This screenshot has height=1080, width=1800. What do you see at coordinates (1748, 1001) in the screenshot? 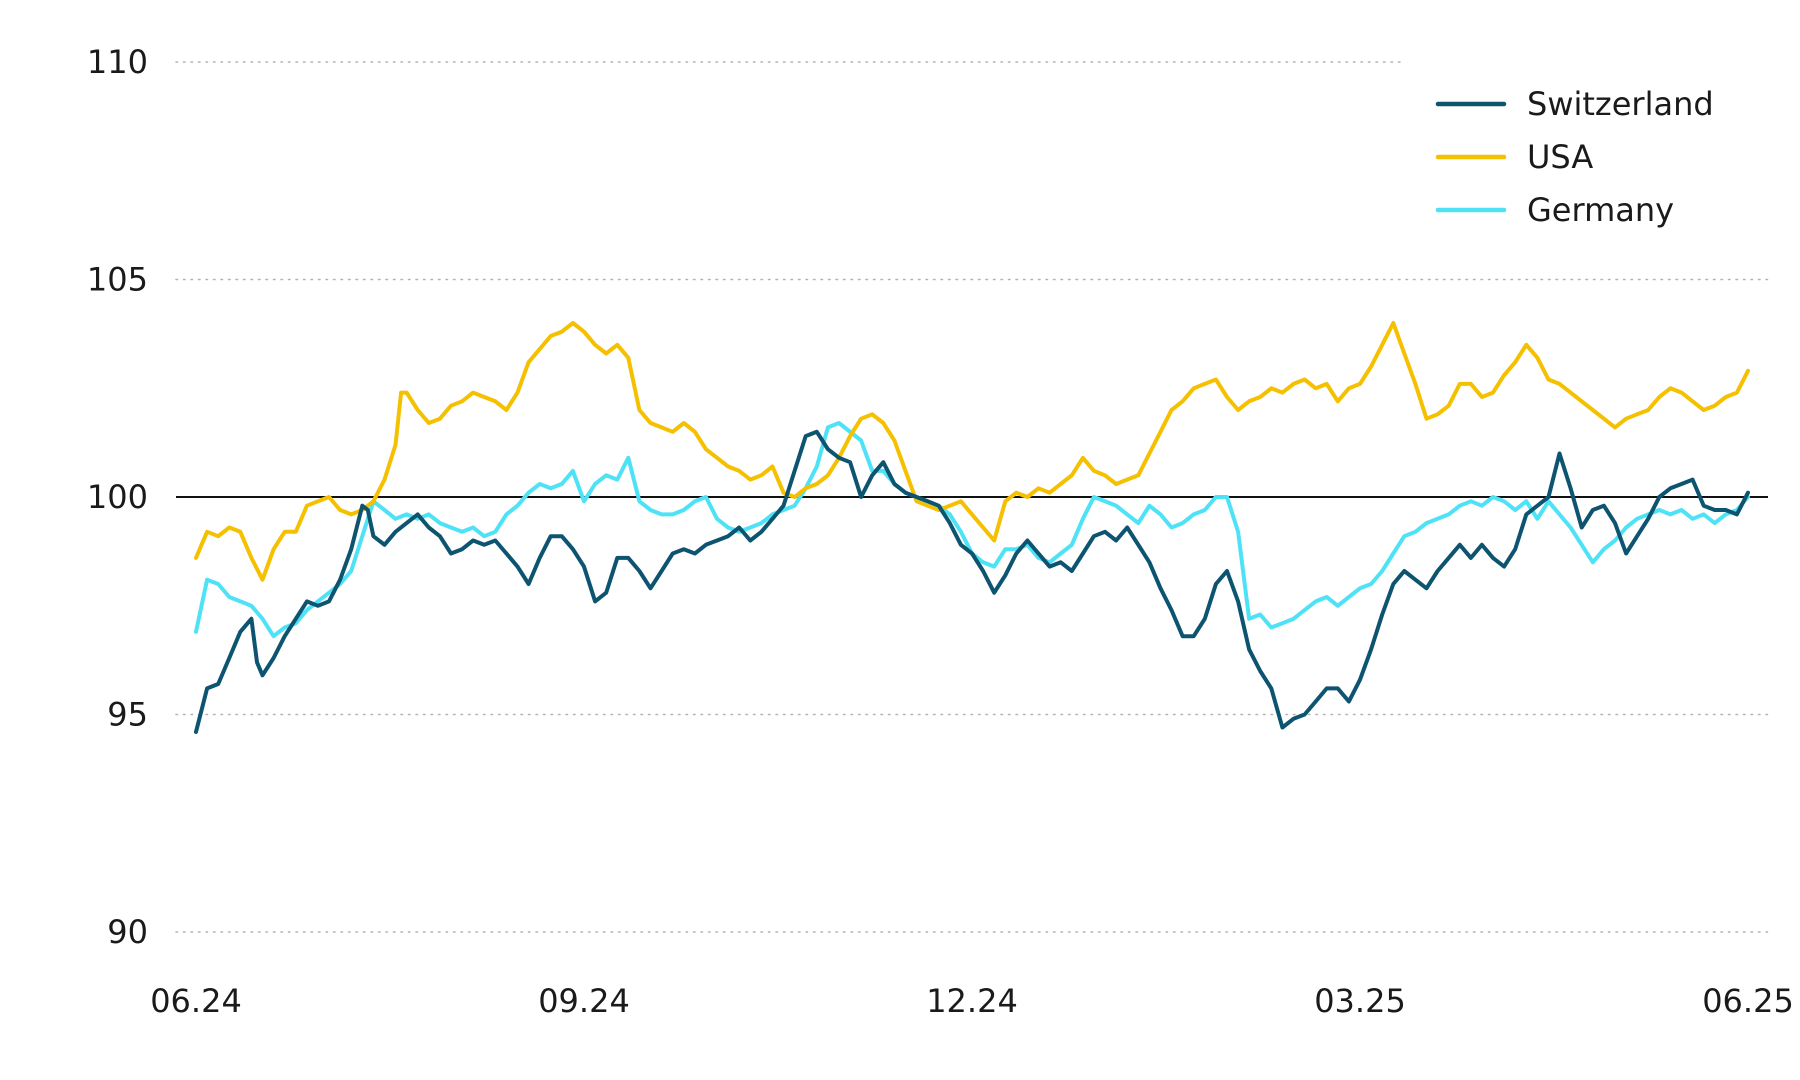
I see `x-tick-label: 06.25` at bounding box center [1748, 1001].